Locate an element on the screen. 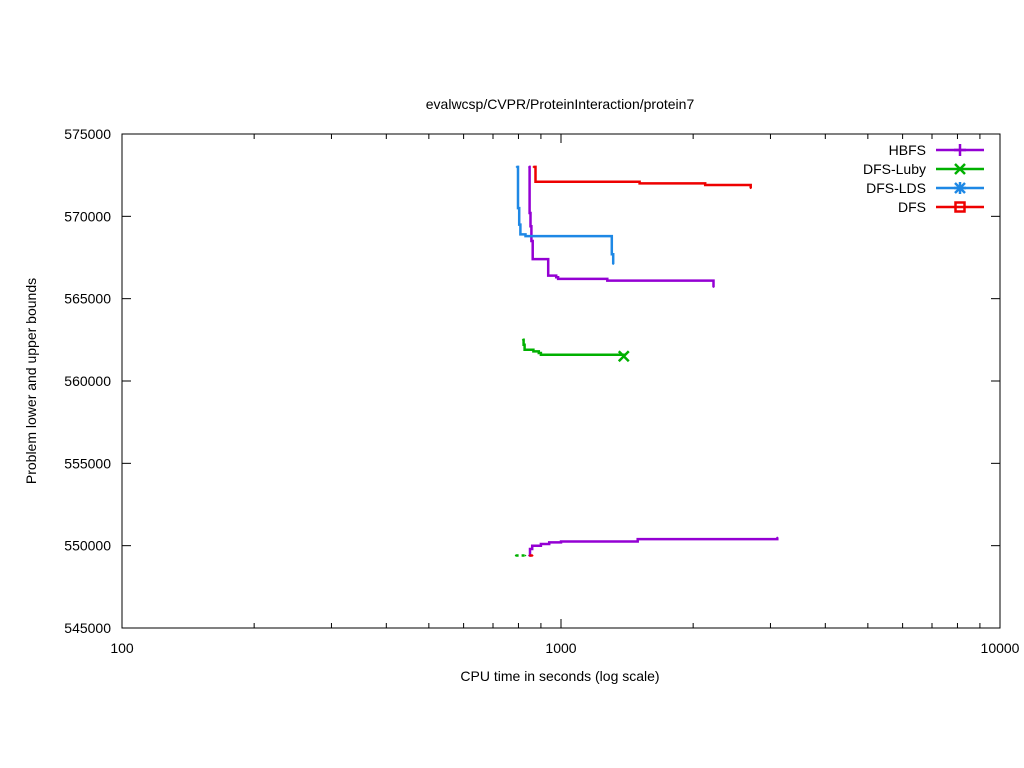 The width and height of the screenshot is (1024, 768). legend-label-hbfs: HBFS is located at coordinates (907, 150).